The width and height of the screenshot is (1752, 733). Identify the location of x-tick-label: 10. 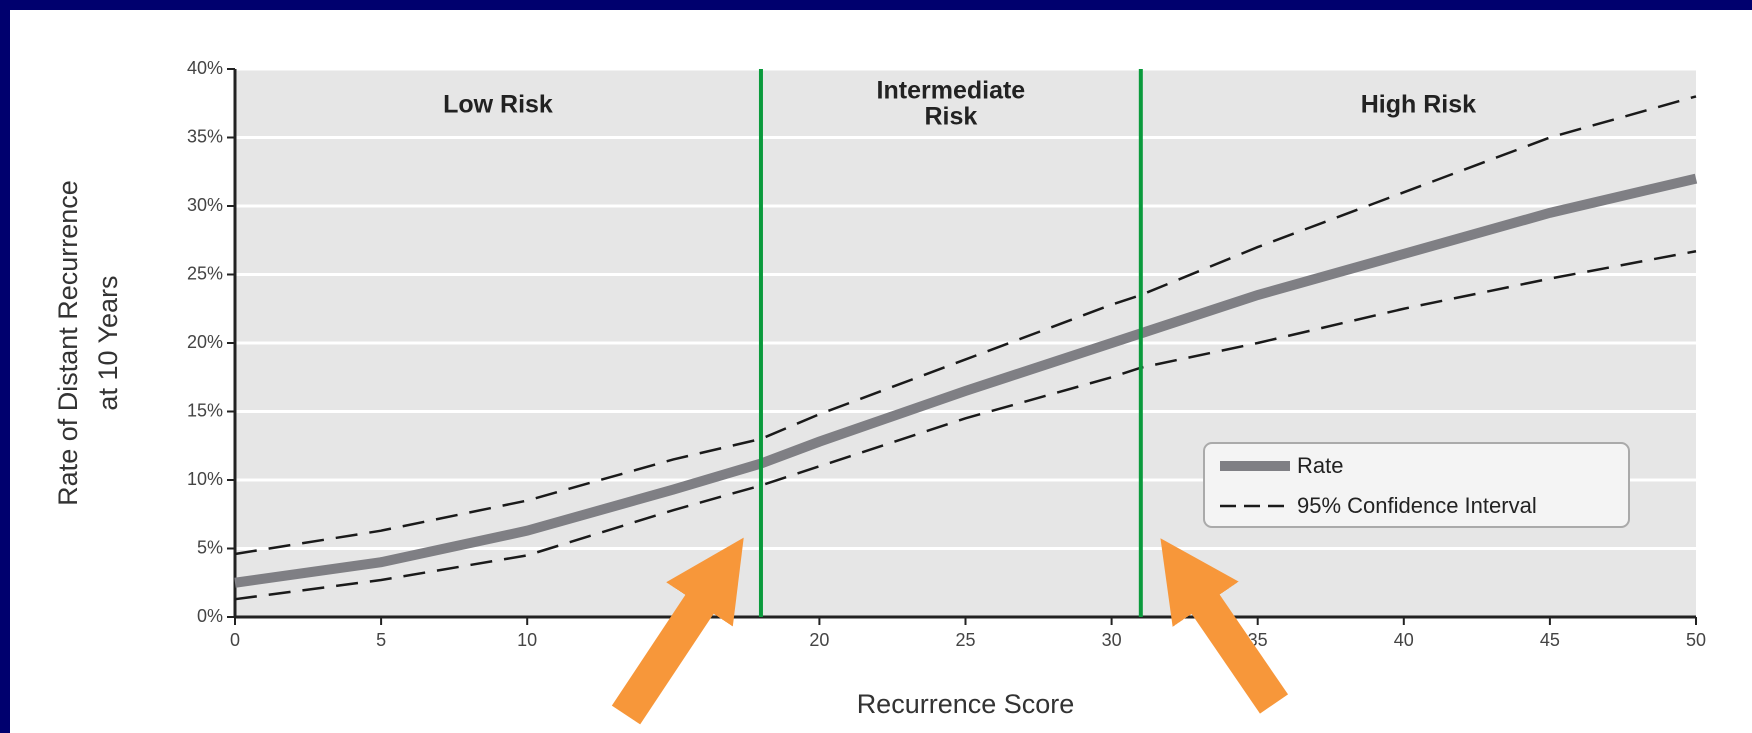
(527, 640).